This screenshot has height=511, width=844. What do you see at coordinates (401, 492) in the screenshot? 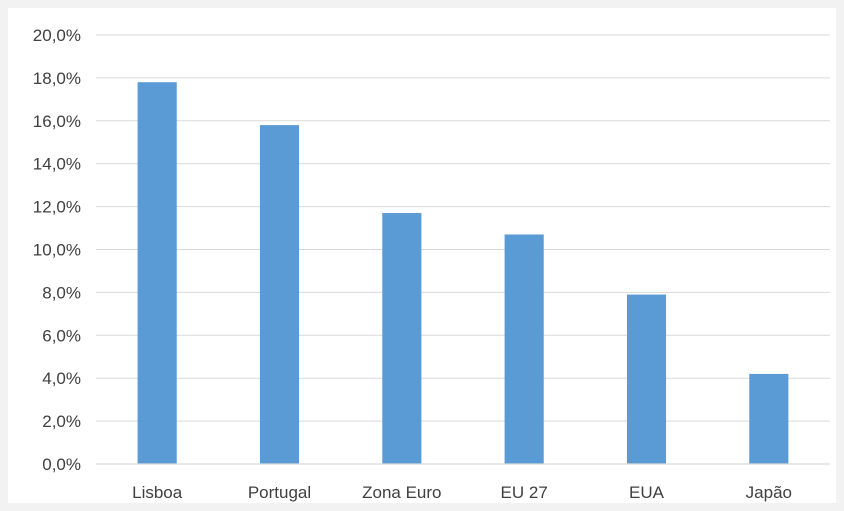
I see `x-tick-label: Zona Euro` at bounding box center [401, 492].